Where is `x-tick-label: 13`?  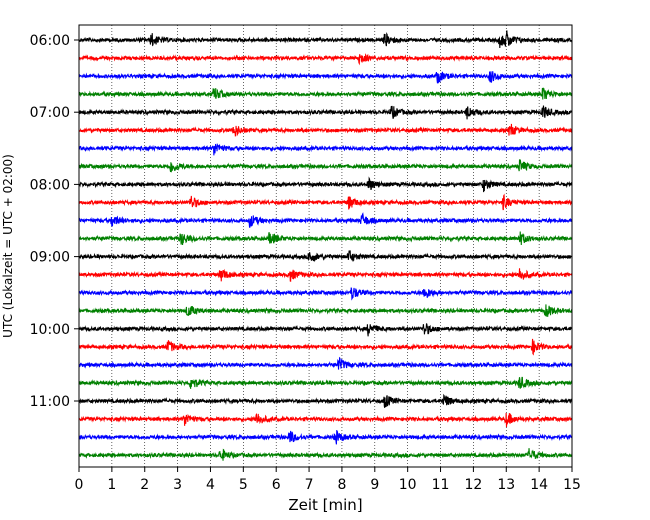 x-tick-label: 13 is located at coordinates (506, 485).